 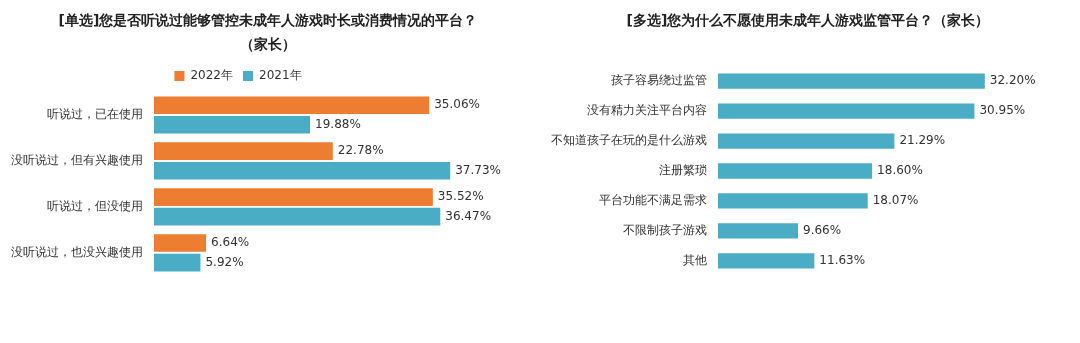 I want to click on data-label: 18.07%, so click(x=895, y=200).